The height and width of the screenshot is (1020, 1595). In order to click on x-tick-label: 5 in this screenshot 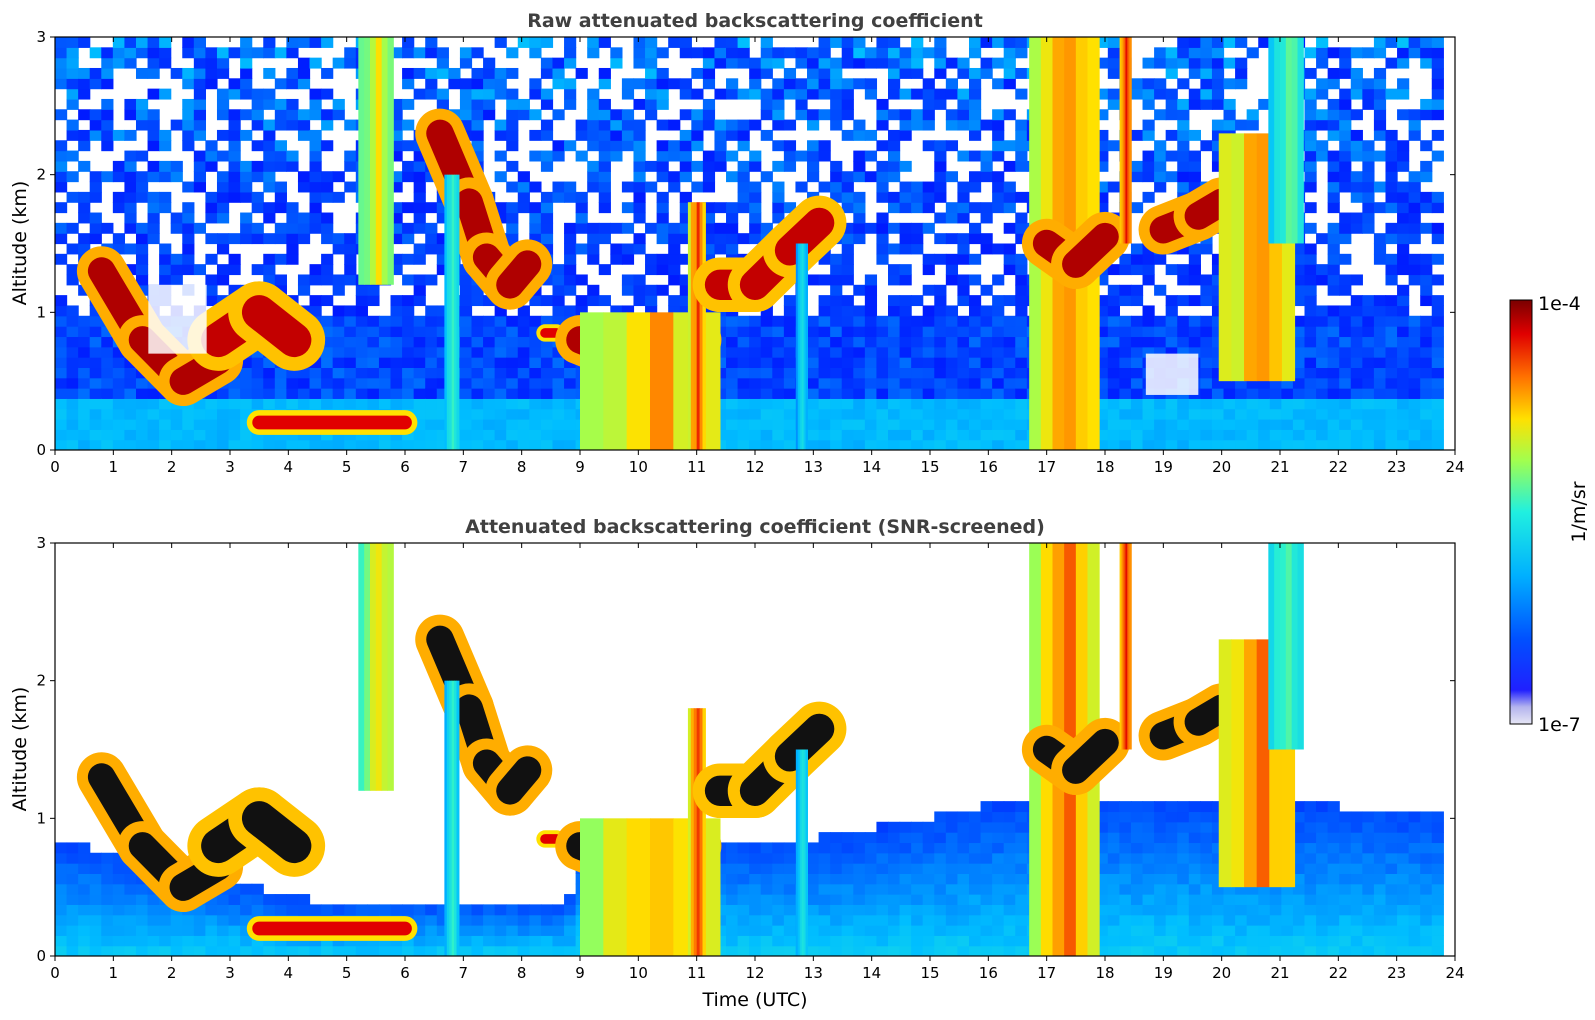, I will do `click(347, 467)`.